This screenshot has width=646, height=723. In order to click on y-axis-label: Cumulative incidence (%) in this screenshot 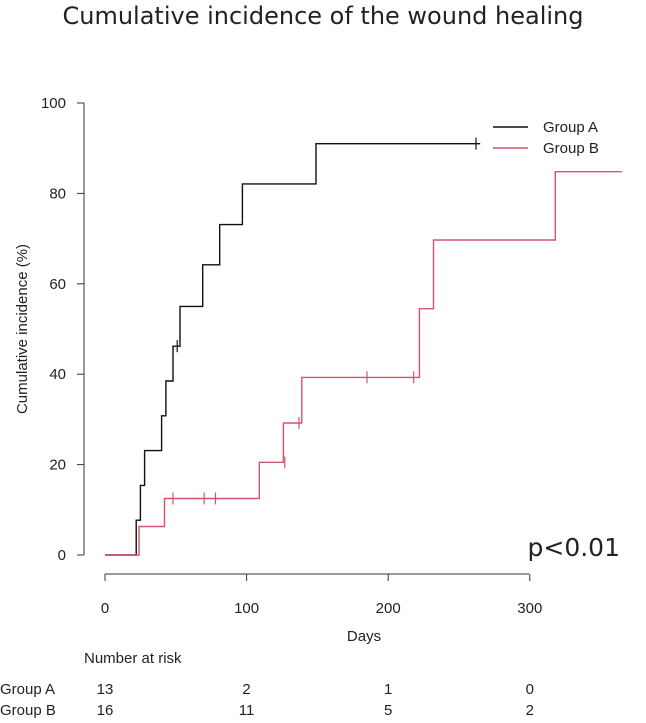, I will do `click(22, 329)`.